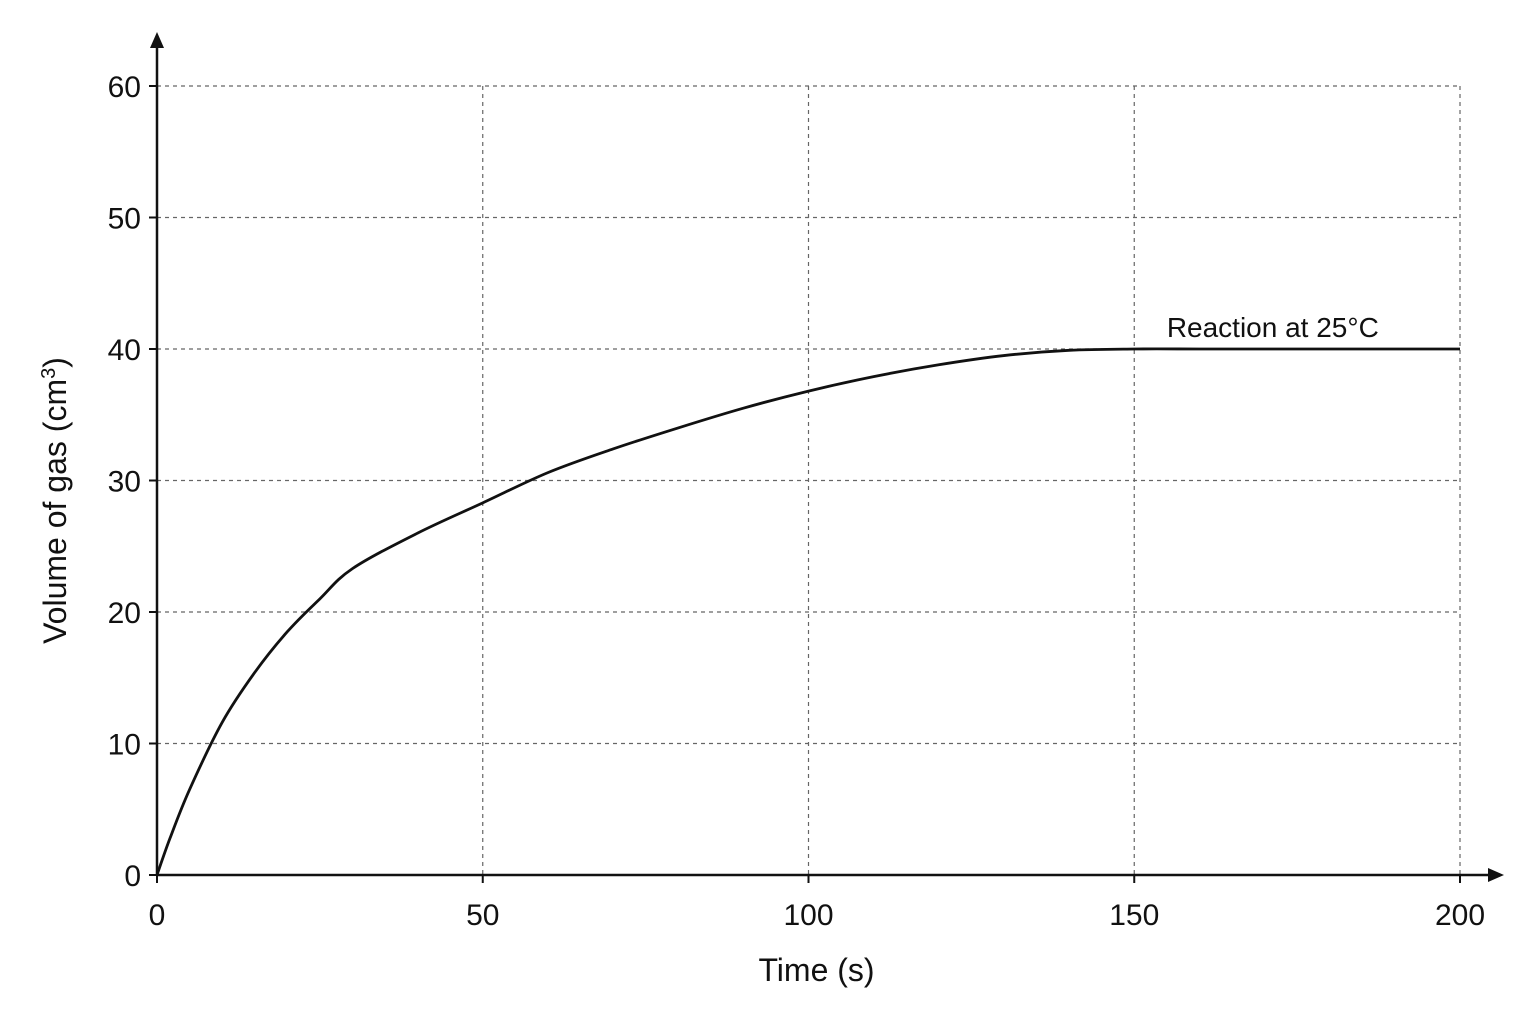 Image resolution: width=1536 pixels, height=1024 pixels. What do you see at coordinates (55, 362) in the screenshot?
I see `y-axis-title-end: )` at bounding box center [55, 362].